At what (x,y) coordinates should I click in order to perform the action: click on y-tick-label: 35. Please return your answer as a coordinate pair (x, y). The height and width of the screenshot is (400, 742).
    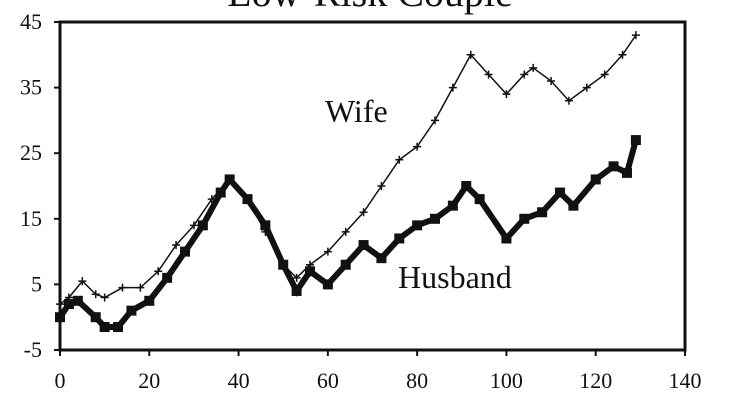
    Looking at the image, I should click on (31, 87).